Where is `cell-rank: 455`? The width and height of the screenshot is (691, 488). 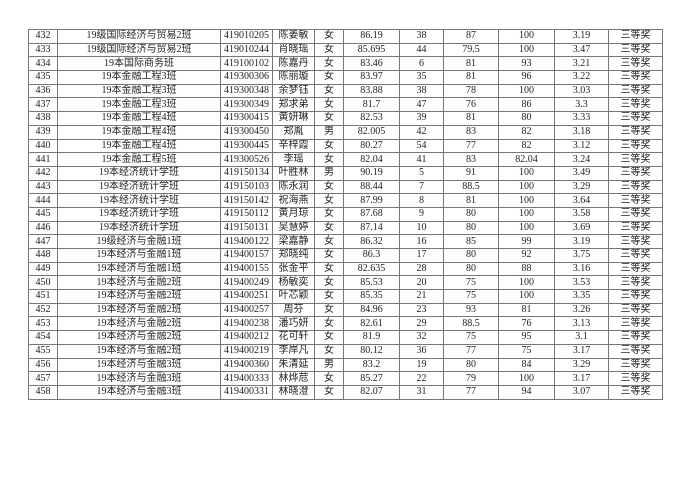 cell-rank: 455 is located at coordinates (43, 351).